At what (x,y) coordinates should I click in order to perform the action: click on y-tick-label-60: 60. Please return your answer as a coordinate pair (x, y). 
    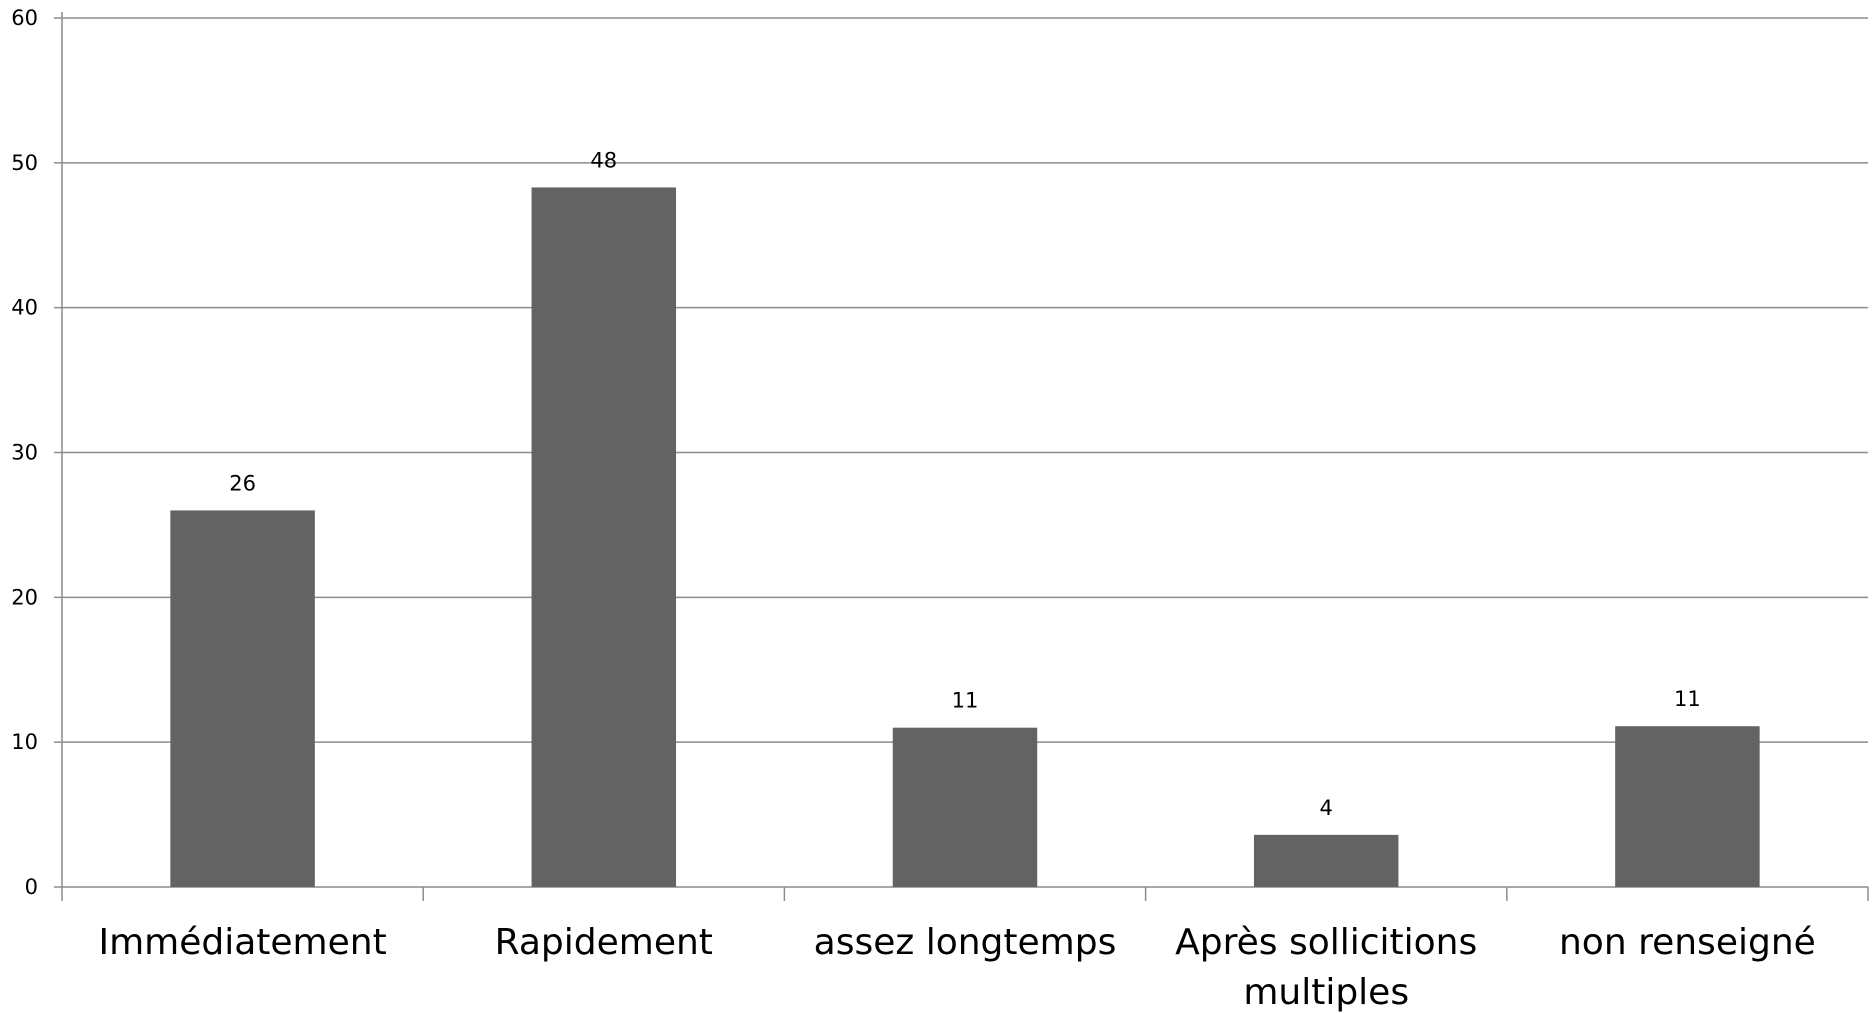
    Looking at the image, I should click on (24, 18).